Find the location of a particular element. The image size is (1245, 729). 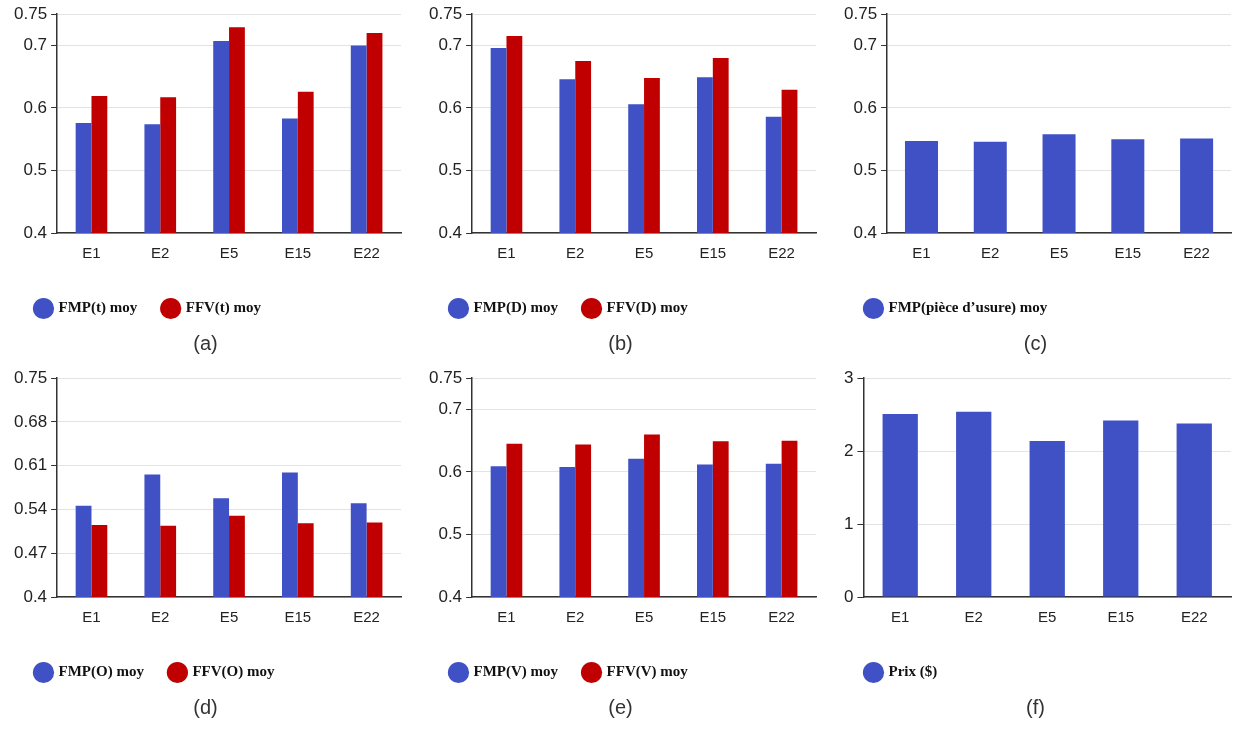

legend-label: FMP(t) moy is located at coordinates (98, 308).